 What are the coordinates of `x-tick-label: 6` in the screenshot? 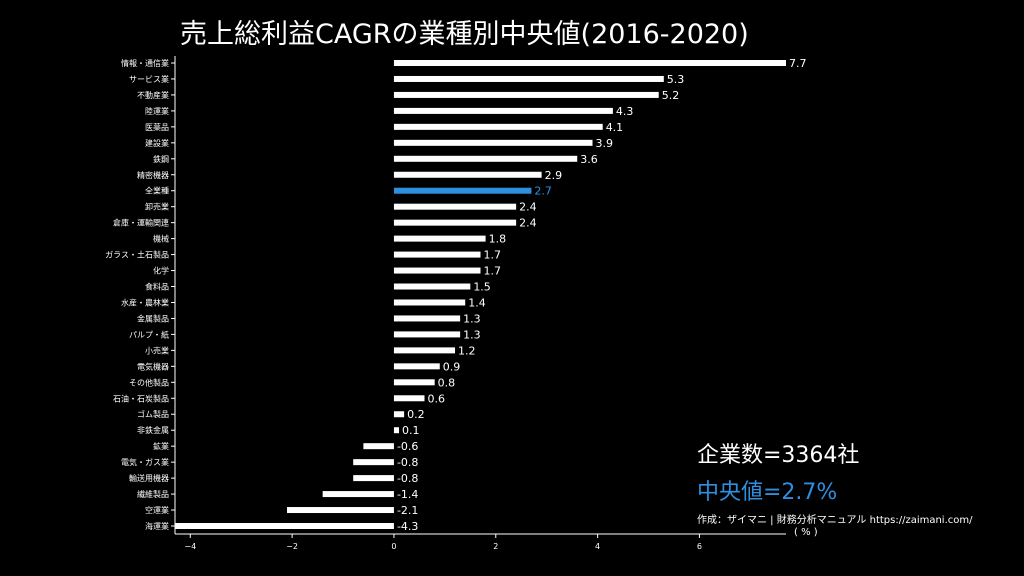 It's located at (699, 546).